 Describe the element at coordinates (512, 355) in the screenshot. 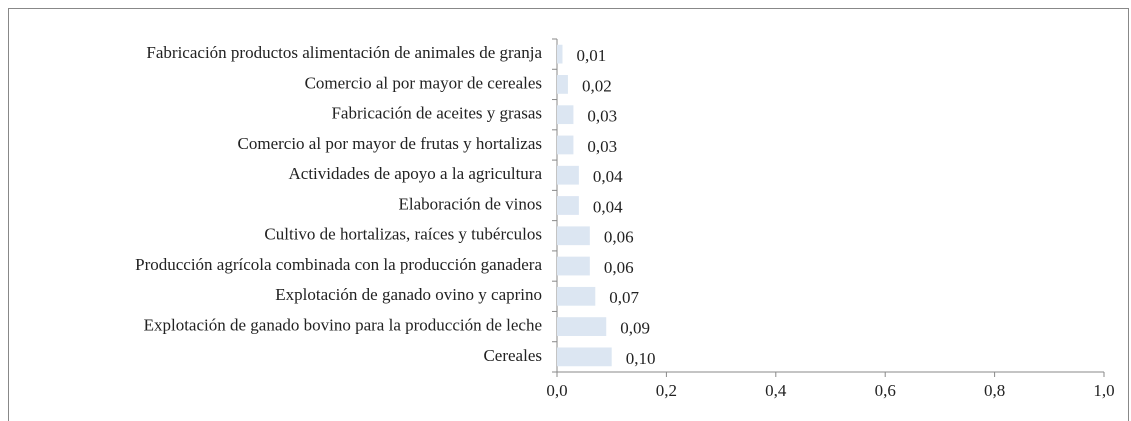

I see `y-tick-label: Cereales` at that location.